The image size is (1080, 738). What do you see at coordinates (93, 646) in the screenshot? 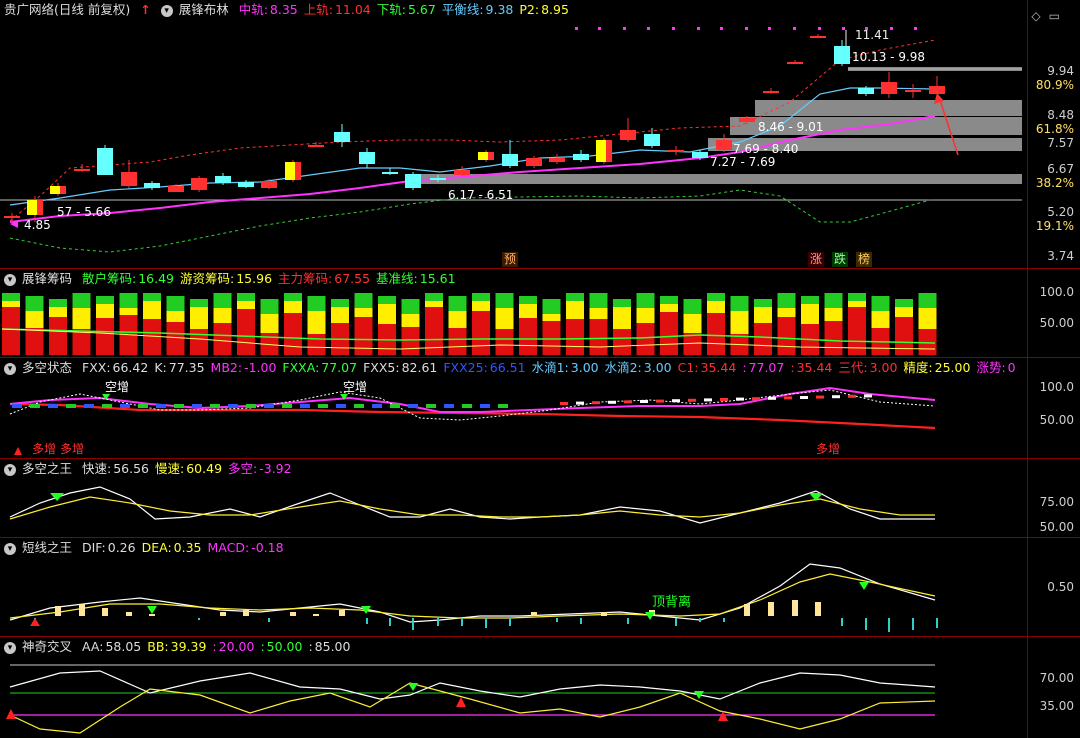
I see `header-label: AA:` at bounding box center [93, 646].